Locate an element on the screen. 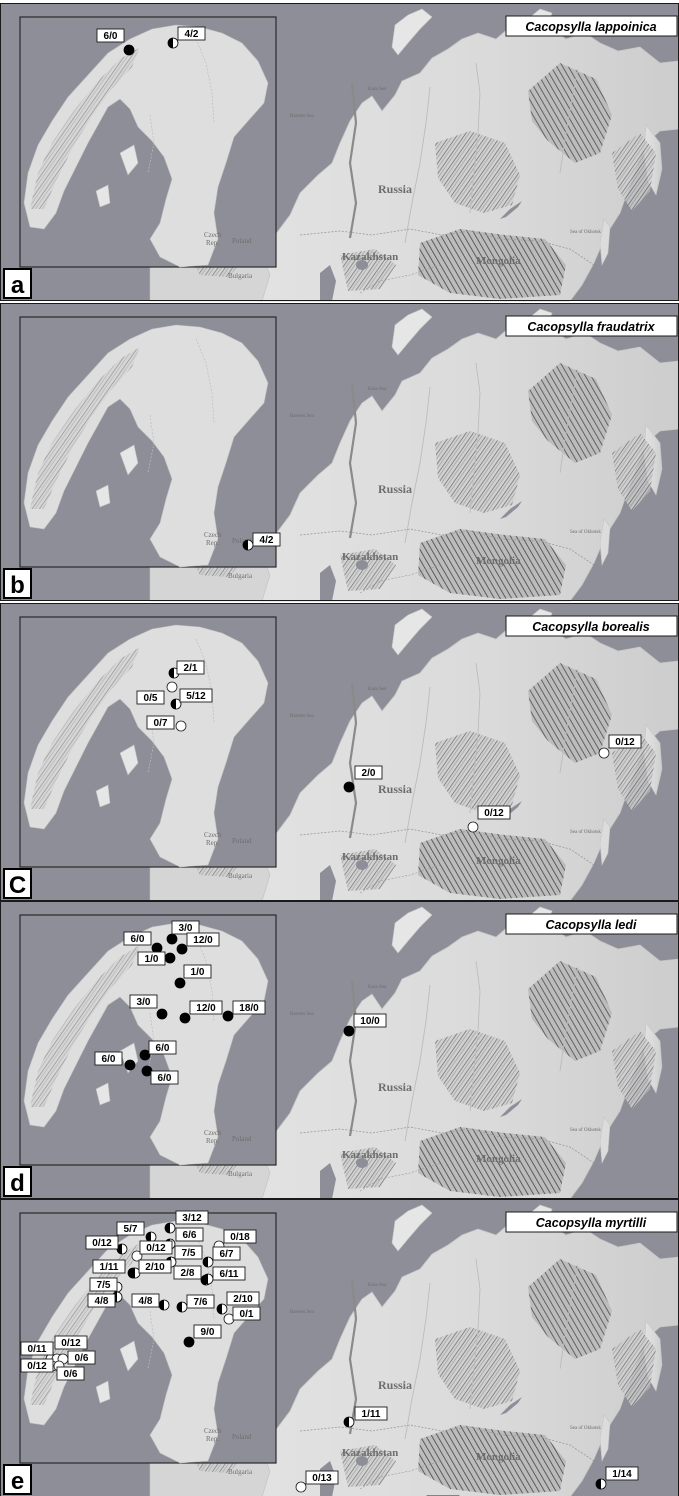 Image resolution: width=679 pixels, height=1496 pixels. sample-site: 5/7 is located at coordinates (136, 1232).